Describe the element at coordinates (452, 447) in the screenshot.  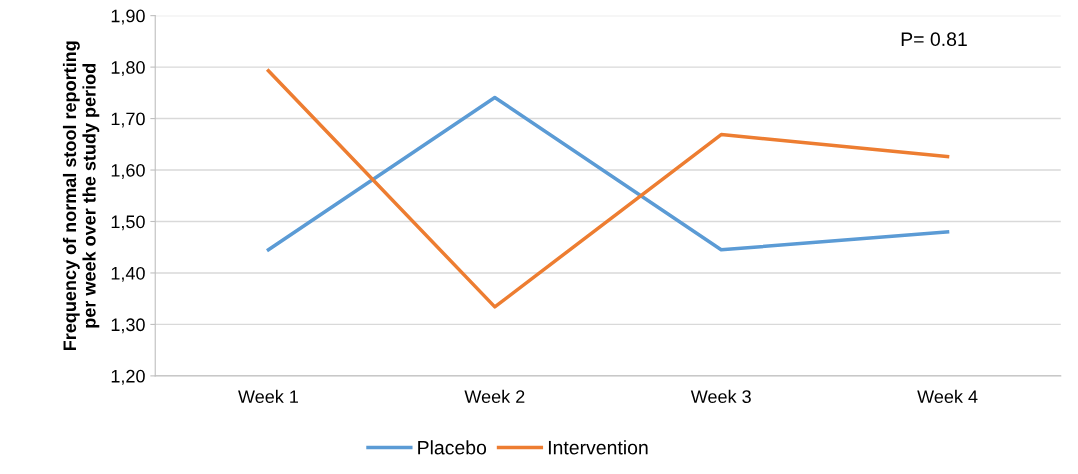
I see `legend-label: Placebo` at that location.